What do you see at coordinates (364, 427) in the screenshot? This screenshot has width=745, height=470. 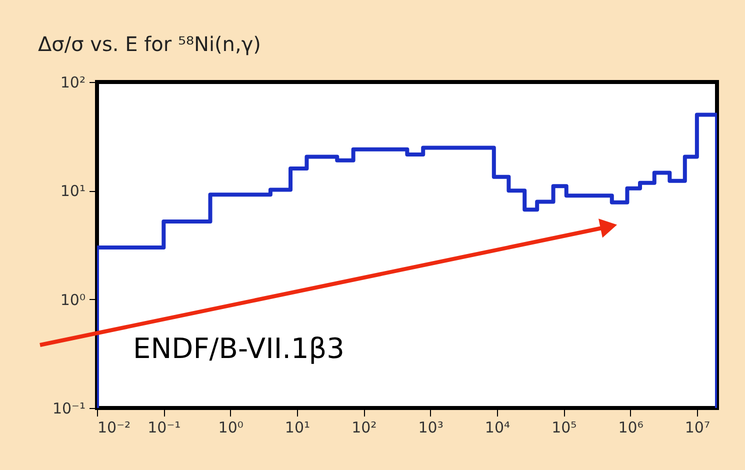 I see `x-tick-label: 10²` at bounding box center [364, 427].